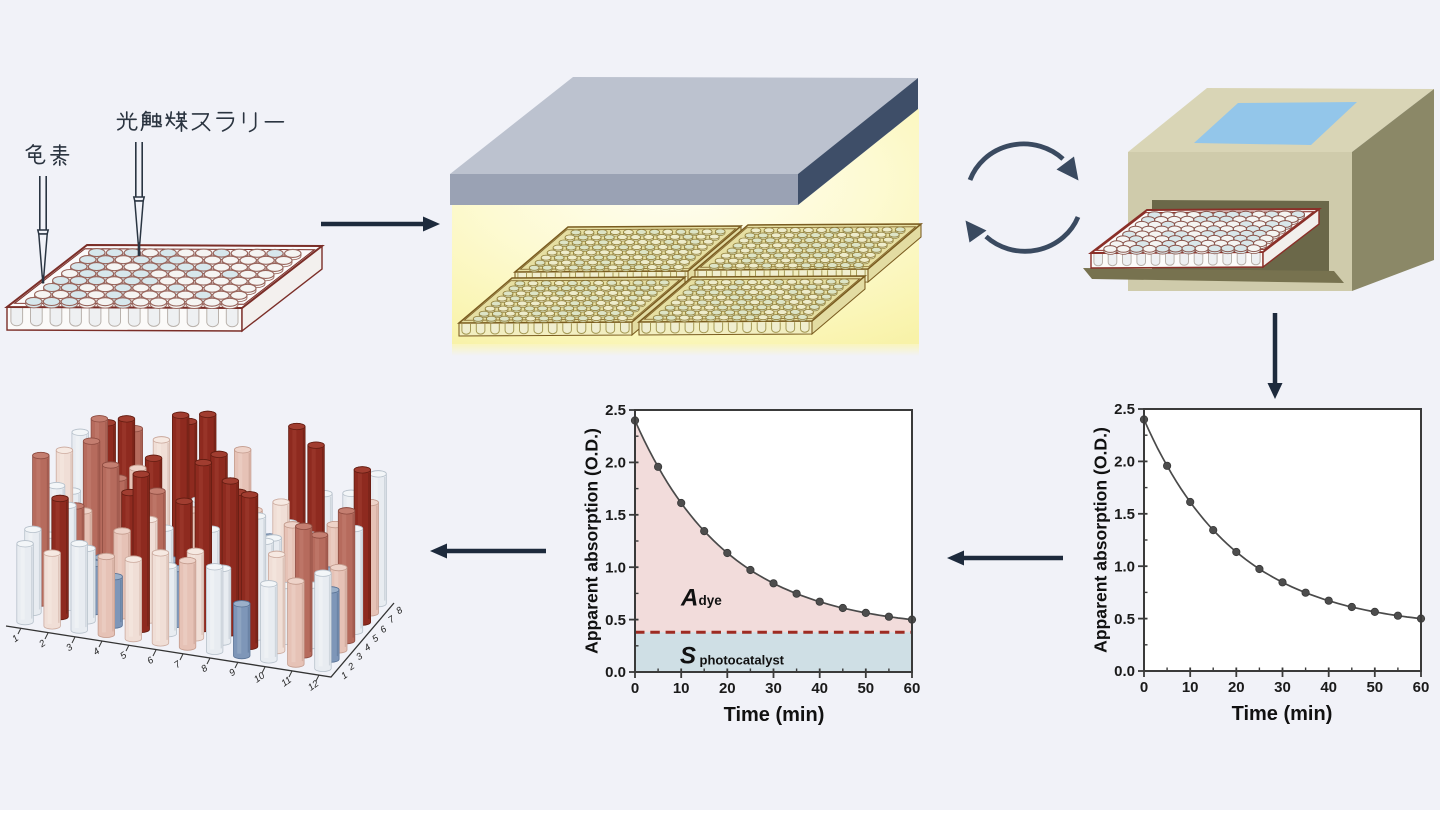  Describe the element at coordinates (688, 656) in the screenshot. I see `svg-text: S` at that location.